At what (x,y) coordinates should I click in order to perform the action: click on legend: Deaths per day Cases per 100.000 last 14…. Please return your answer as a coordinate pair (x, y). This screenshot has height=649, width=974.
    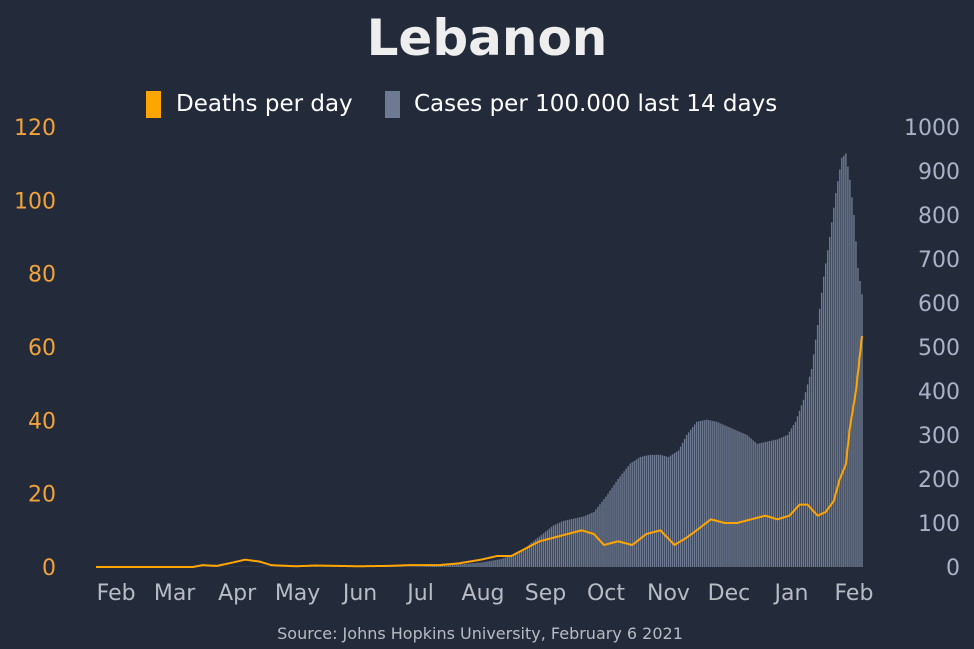
    Looking at the image, I should click on (461, 104).